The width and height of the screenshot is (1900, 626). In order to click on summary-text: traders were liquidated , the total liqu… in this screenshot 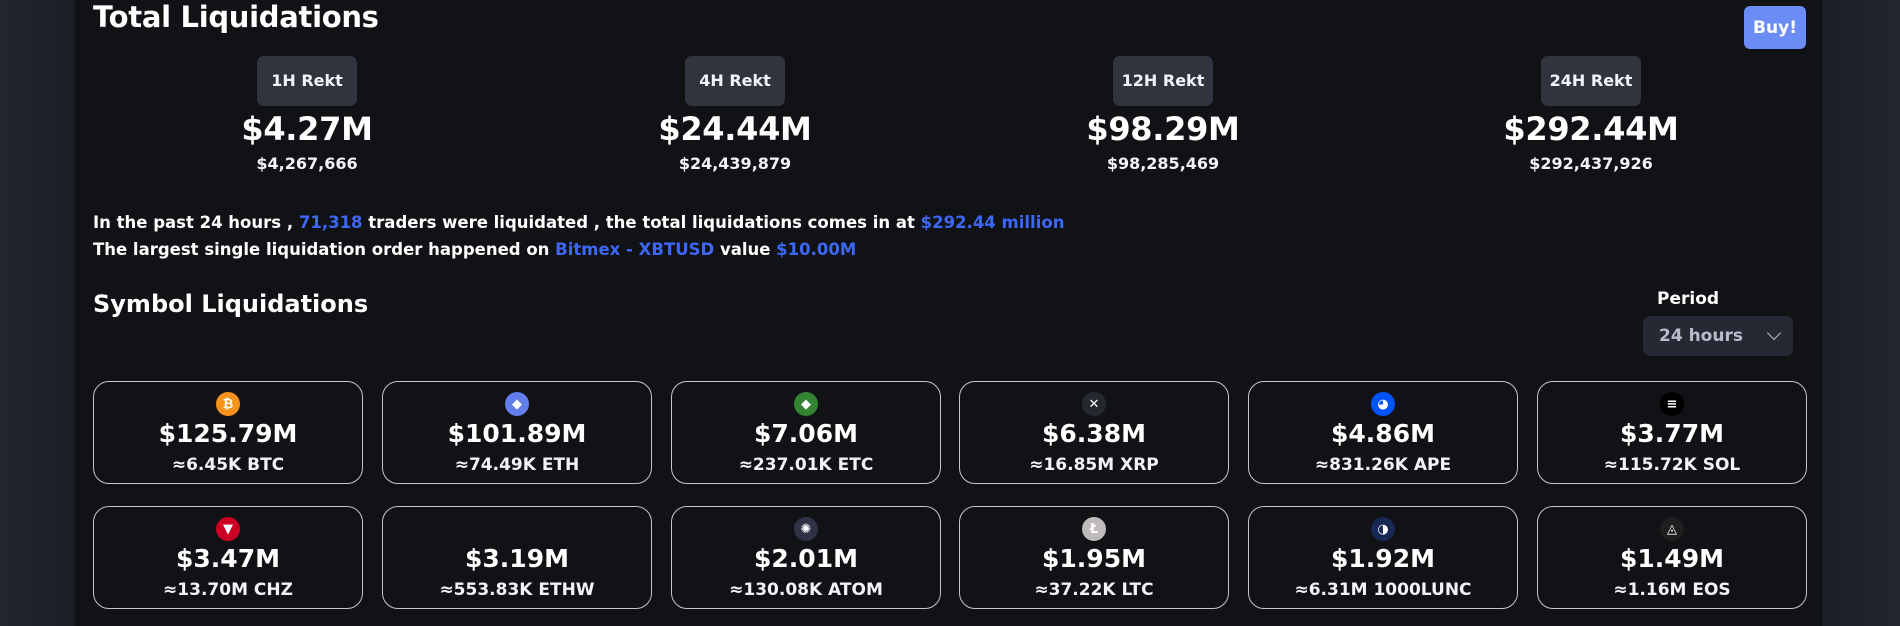, I will do `click(641, 222)`.